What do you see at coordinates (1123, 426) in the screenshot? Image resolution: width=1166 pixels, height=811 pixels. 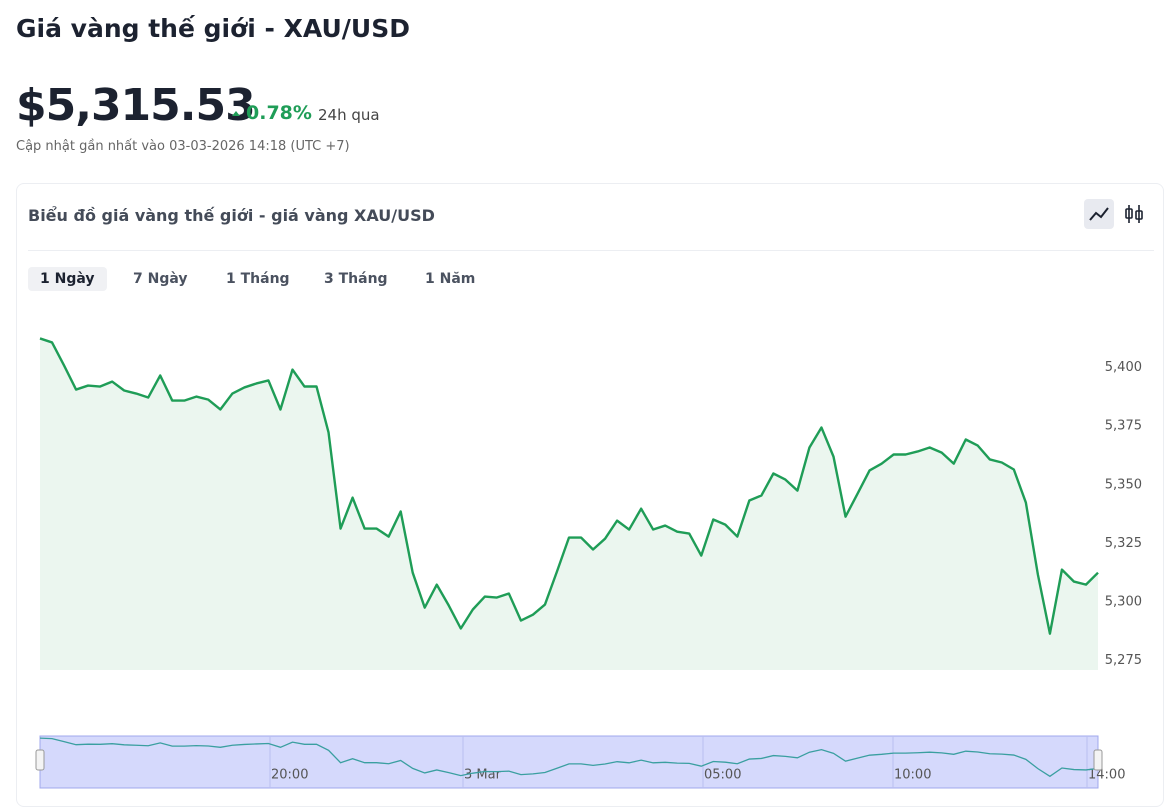 I see `y-tick-label: 5,375` at bounding box center [1123, 426].